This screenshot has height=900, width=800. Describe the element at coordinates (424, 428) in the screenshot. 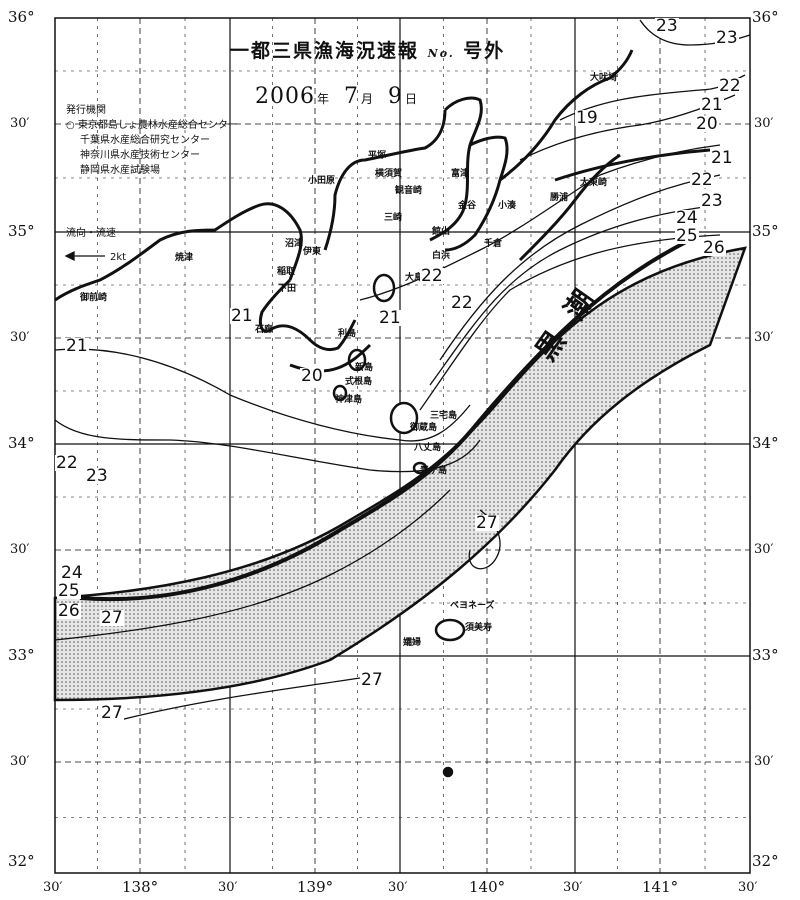

I see `place-label: 御蔵島` at that location.